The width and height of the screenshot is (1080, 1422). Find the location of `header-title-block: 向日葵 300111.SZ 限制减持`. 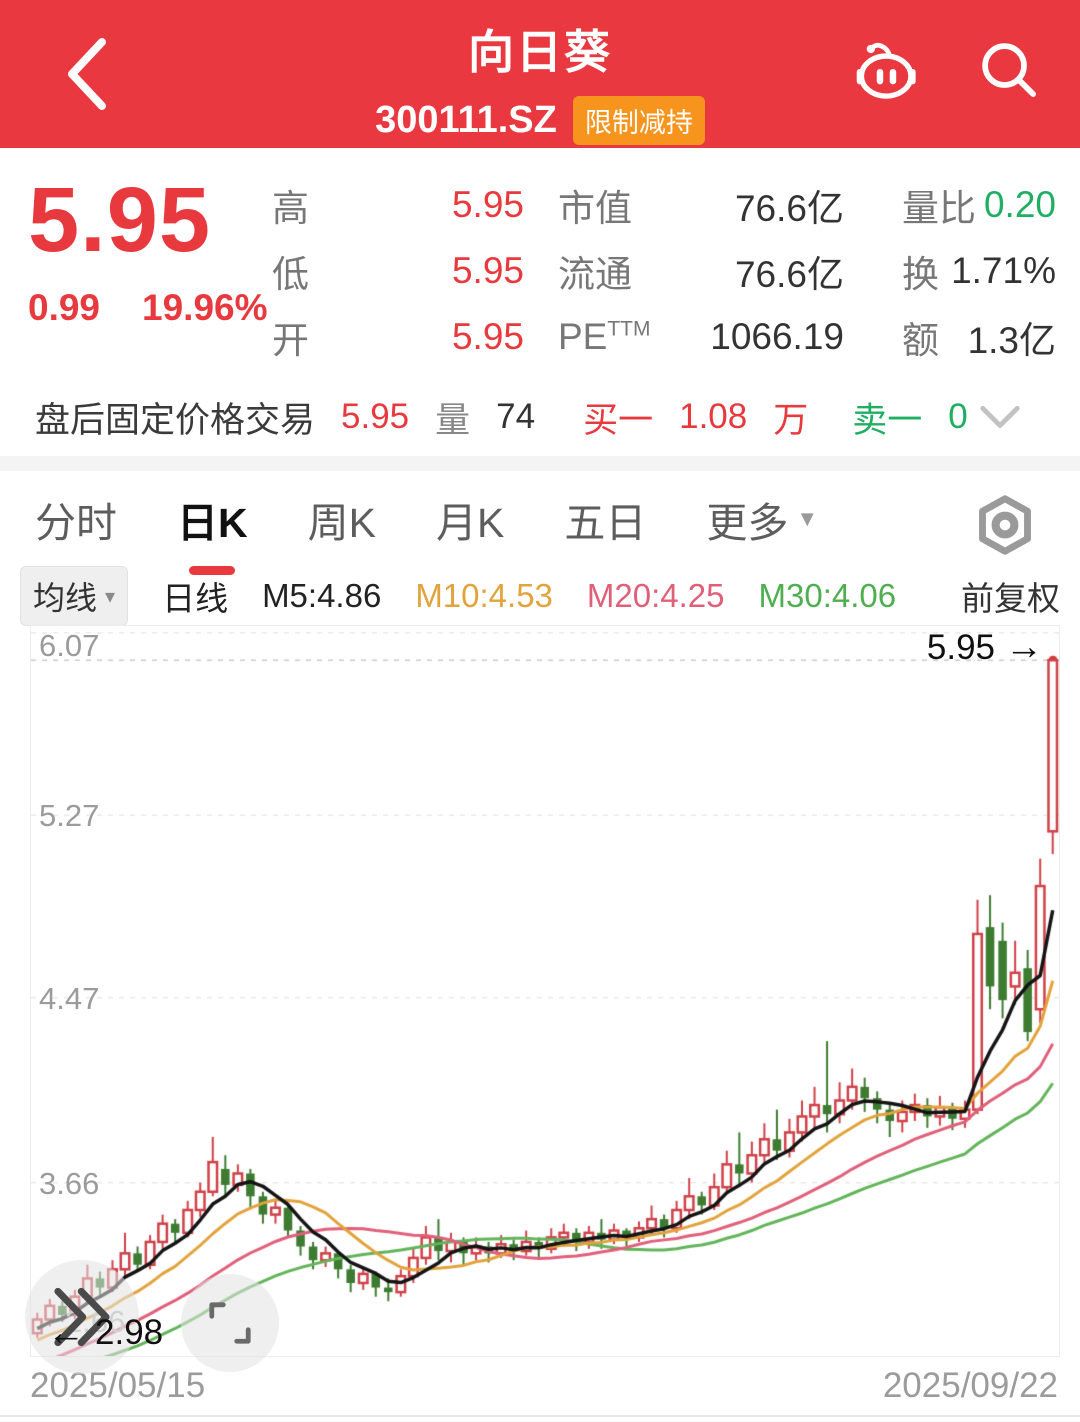

header-title-block: 向日葵 300111.SZ 限制减持 is located at coordinates (540, 80).